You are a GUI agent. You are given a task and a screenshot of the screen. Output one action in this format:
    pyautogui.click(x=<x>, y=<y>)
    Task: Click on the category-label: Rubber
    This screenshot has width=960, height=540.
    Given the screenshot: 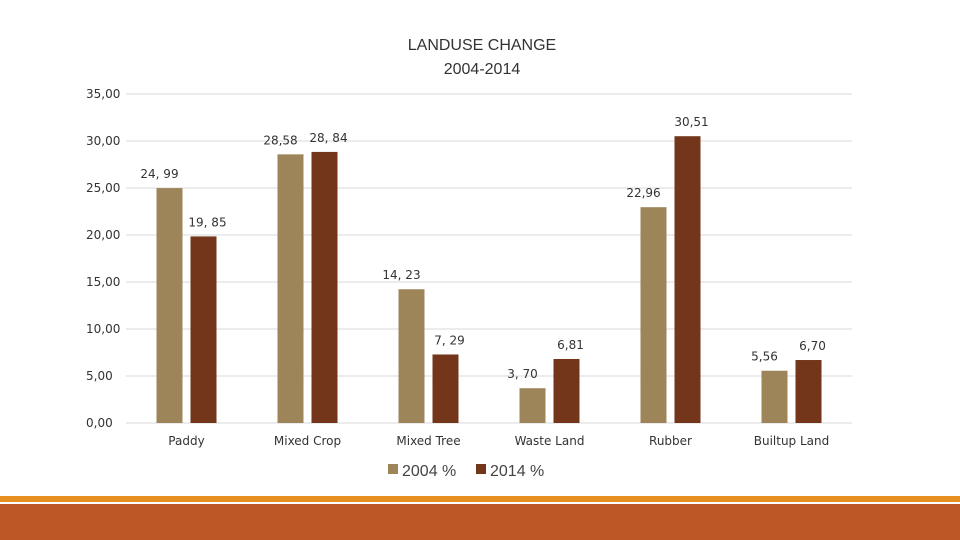 What is the action you would take?
    pyautogui.click(x=670, y=441)
    